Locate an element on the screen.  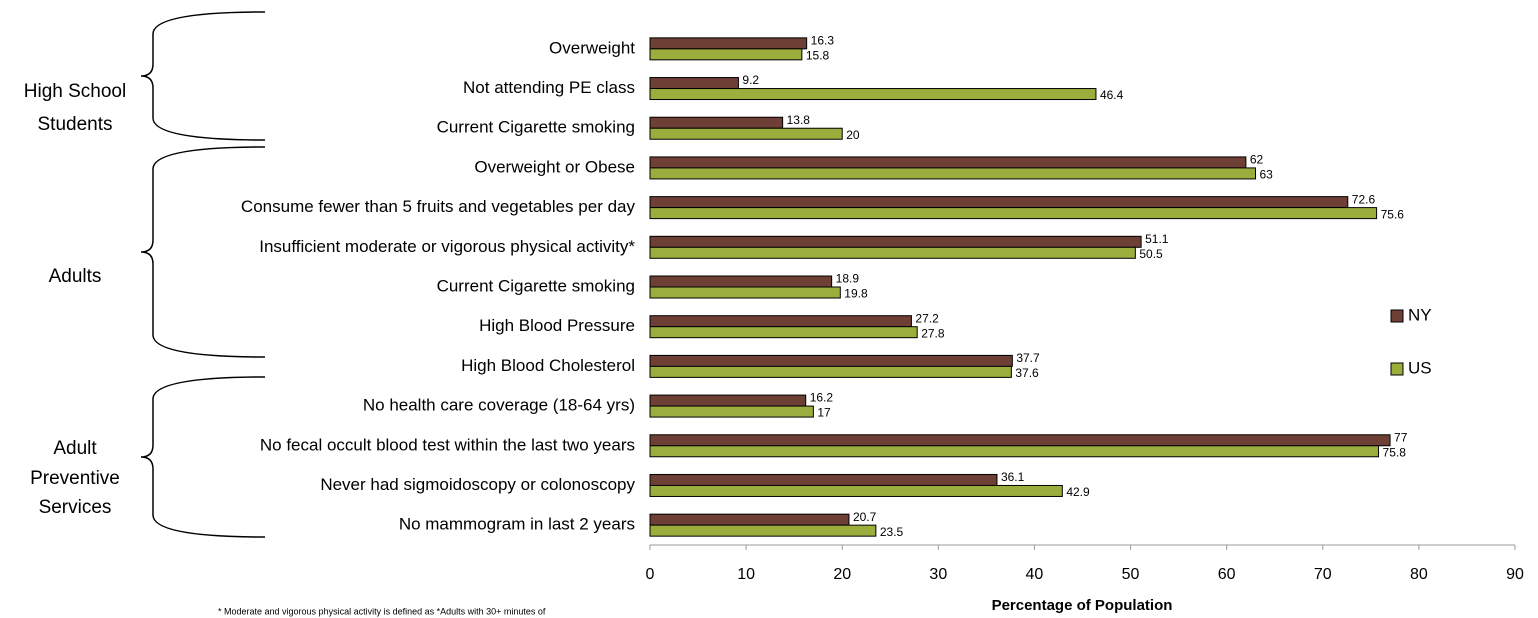
group-label: Students is located at coordinates (75, 124).